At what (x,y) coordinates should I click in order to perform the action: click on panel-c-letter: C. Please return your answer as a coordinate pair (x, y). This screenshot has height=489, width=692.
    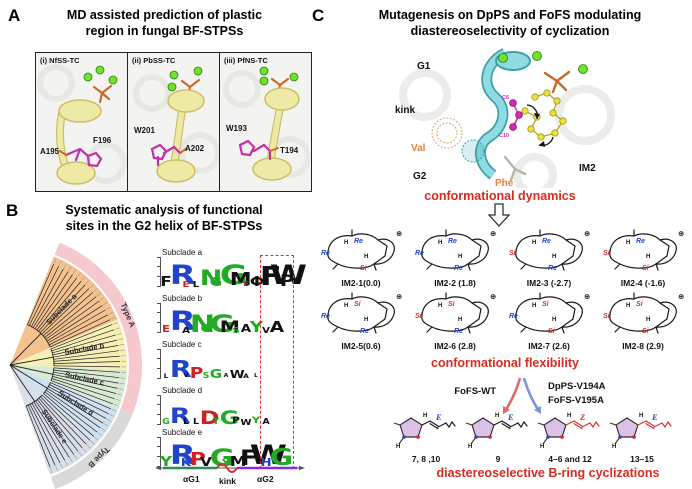
    Looking at the image, I should click on (318, 15).